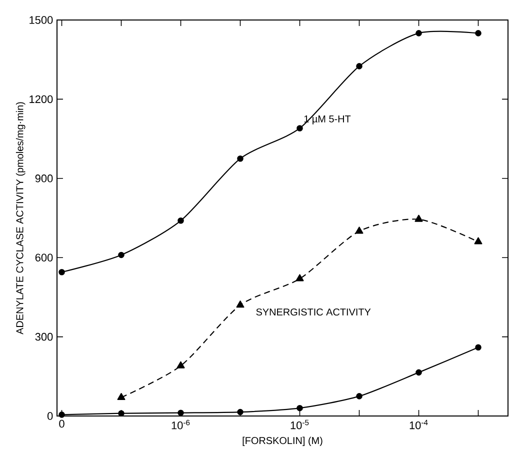 The image size is (510, 470). What do you see at coordinates (419, 425) in the screenshot?
I see `x-tick-label: 10$^{-4}$` at bounding box center [419, 425].